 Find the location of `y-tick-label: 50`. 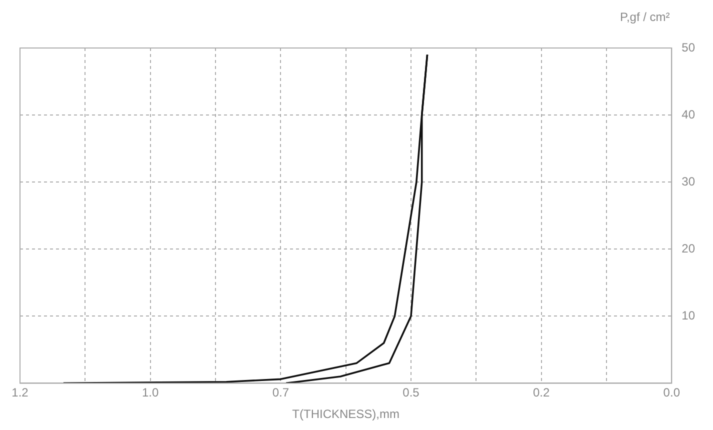

y-tick-label: 50 is located at coordinates (689, 47).